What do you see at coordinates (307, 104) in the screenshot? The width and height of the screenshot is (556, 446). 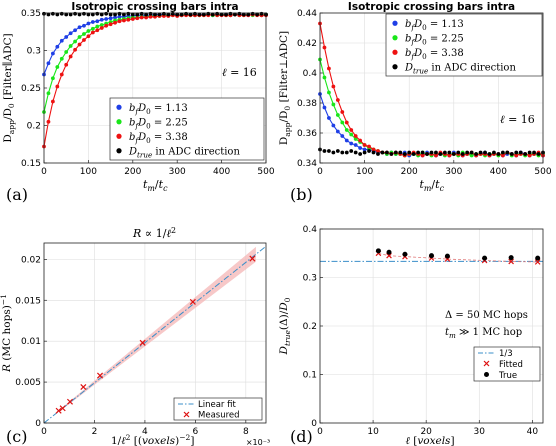 I see `panel-b-ytick-label-2: 0.38` at bounding box center [307, 104].